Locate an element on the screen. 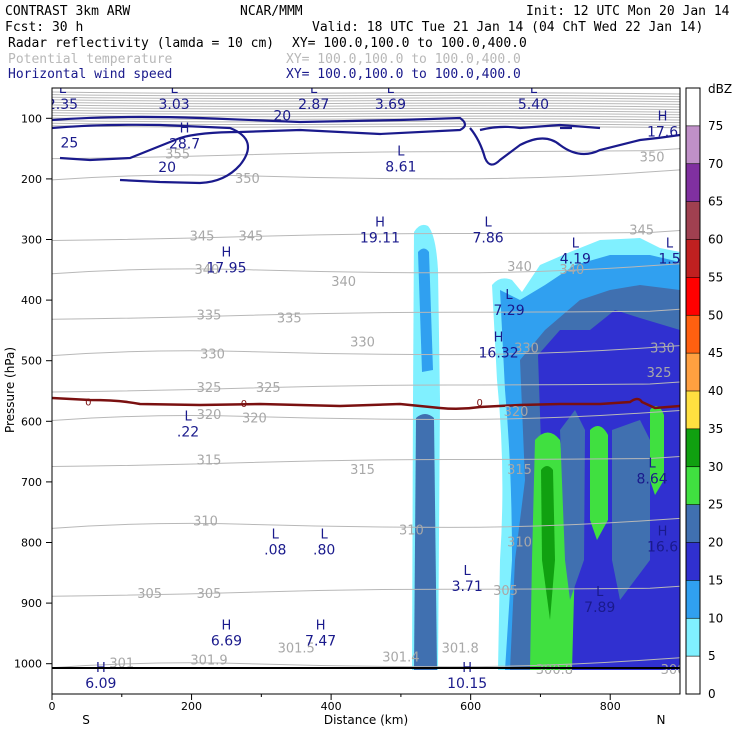  theta-label: 315 is located at coordinates (209, 461).